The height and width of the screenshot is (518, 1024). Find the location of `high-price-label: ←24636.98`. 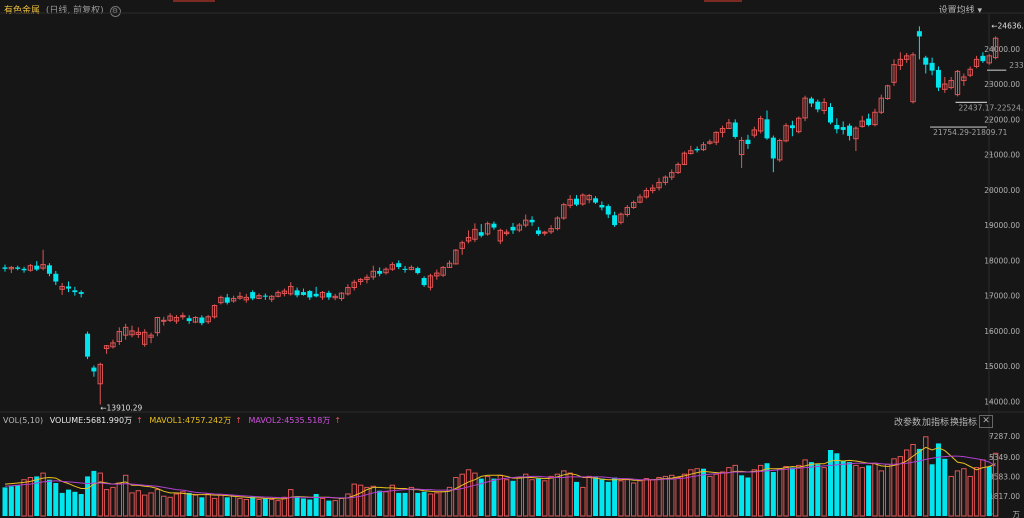

high-price-label: ←24636.98 is located at coordinates (1007, 25).